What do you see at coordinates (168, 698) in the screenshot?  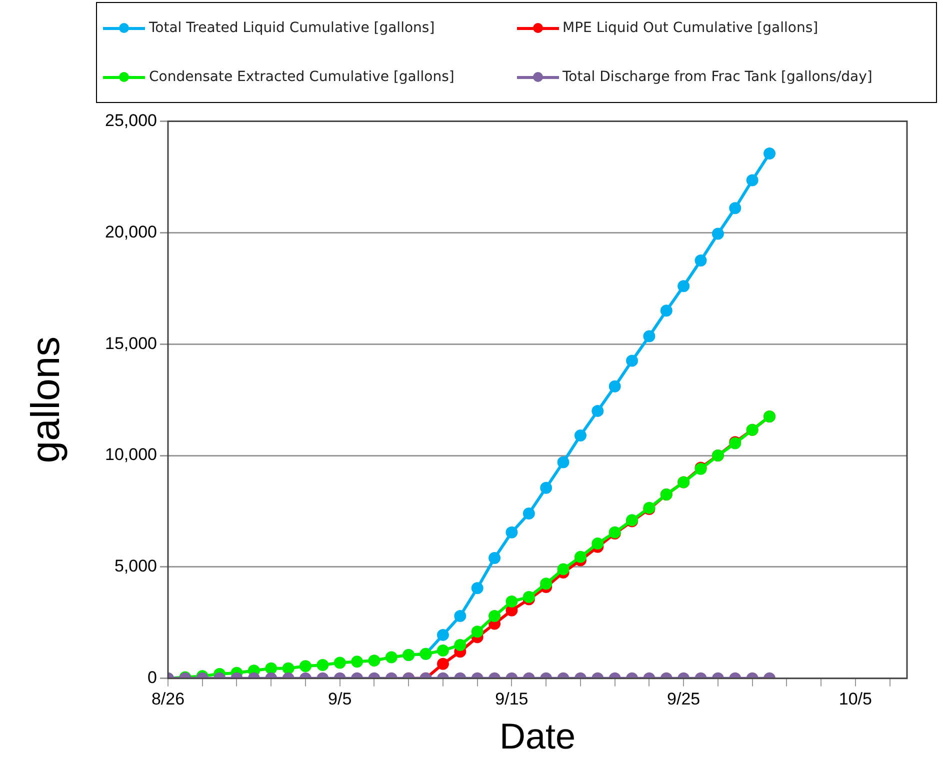 I see `x-tick-label: 8/26` at bounding box center [168, 698].